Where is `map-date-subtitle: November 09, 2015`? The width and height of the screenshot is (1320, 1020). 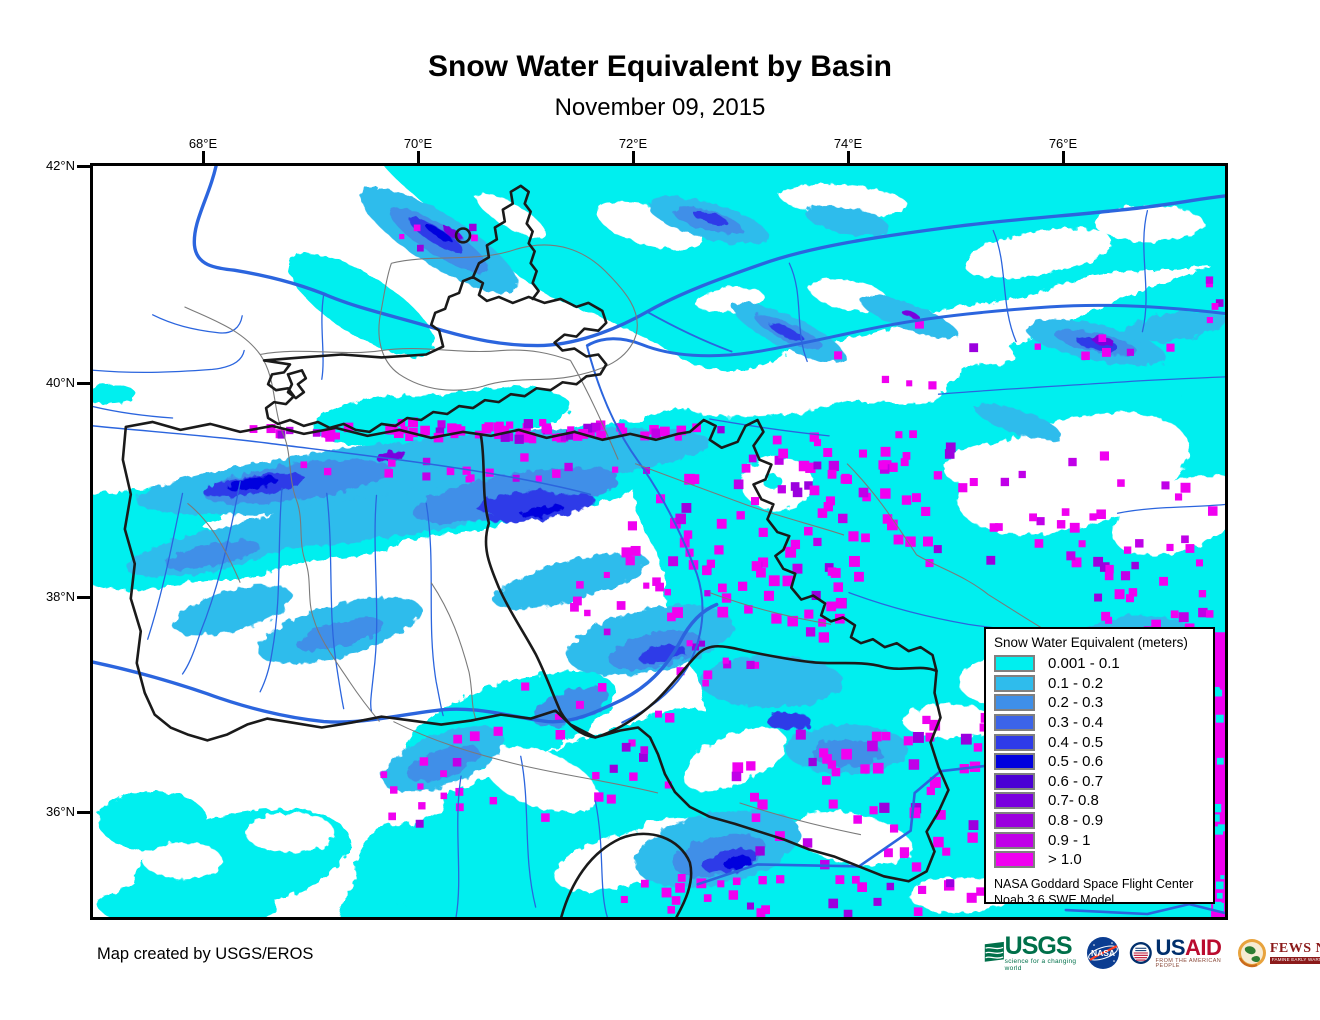 map-date-subtitle: November 09, 2015 is located at coordinates (660, 107).